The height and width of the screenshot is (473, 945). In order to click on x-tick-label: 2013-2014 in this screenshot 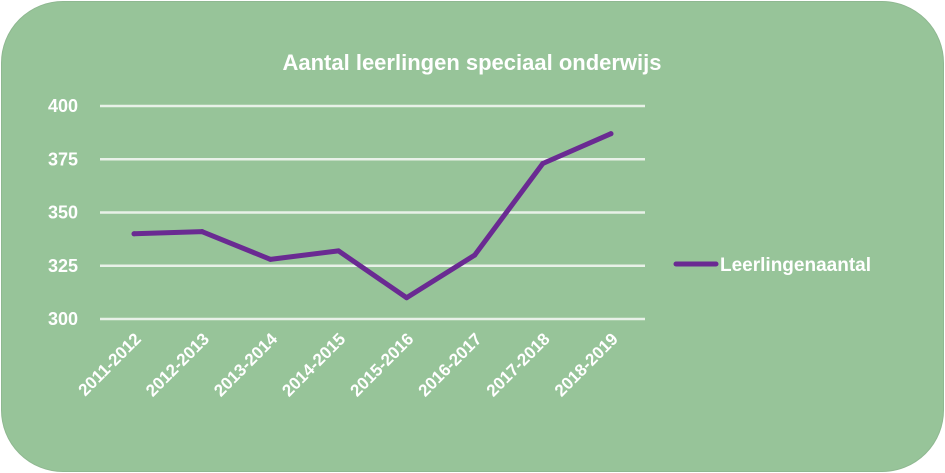, I will do `click(245, 364)`.